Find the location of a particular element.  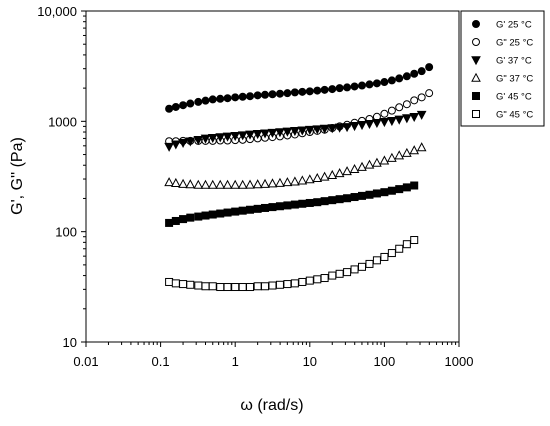

legend-box is located at coordinates (502, 68).